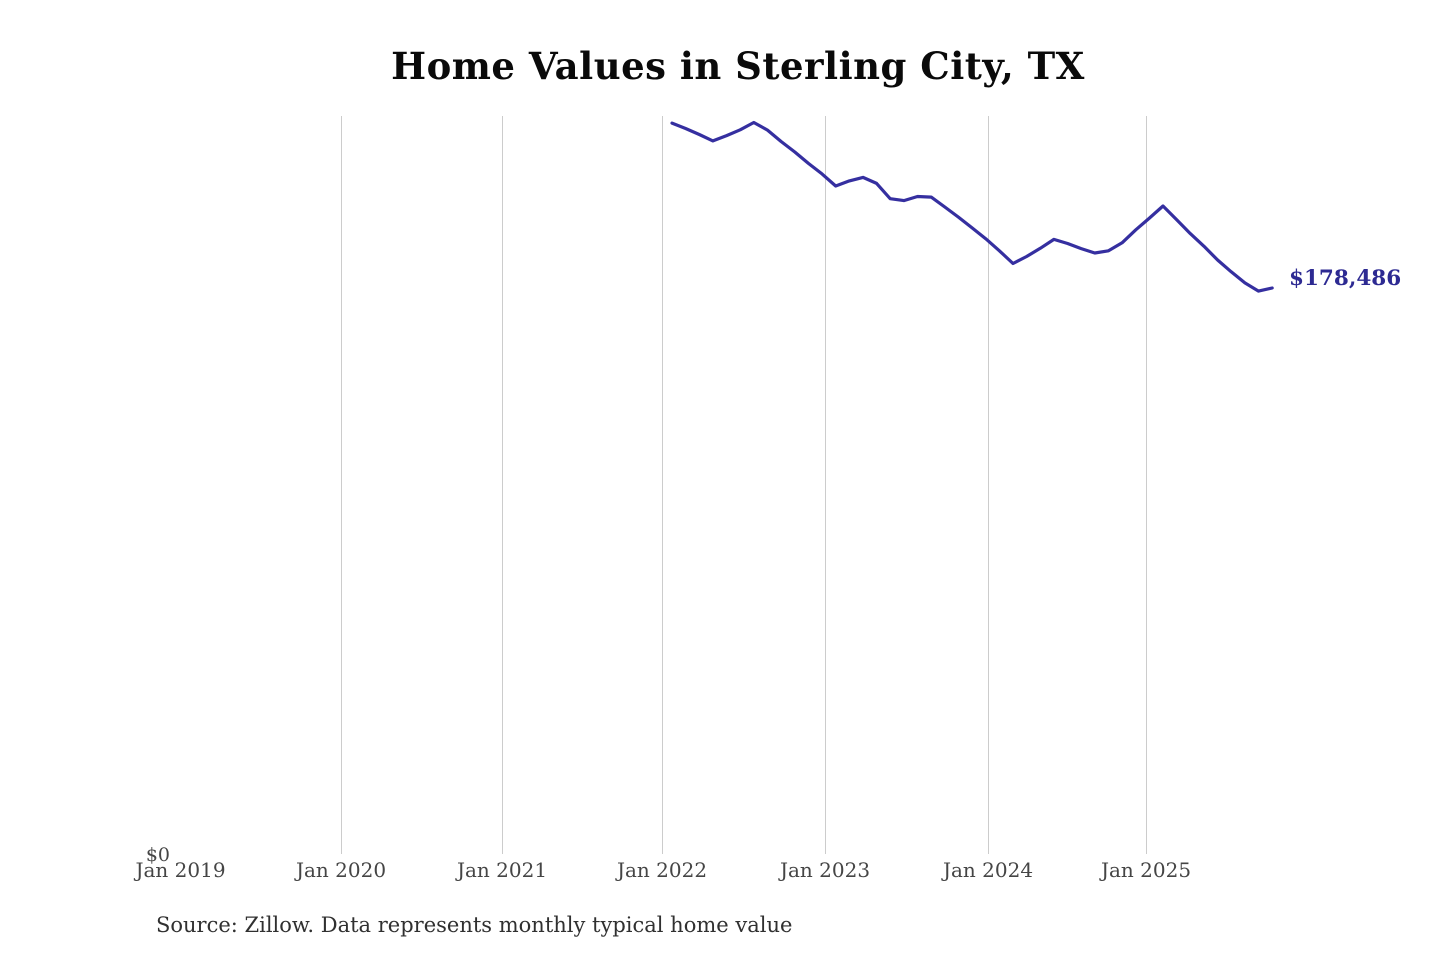  What do you see at coordinates (662, 870) in the screenshot?
I see `x-axis-label: Jan 2022` at bounding box center [662, 870].